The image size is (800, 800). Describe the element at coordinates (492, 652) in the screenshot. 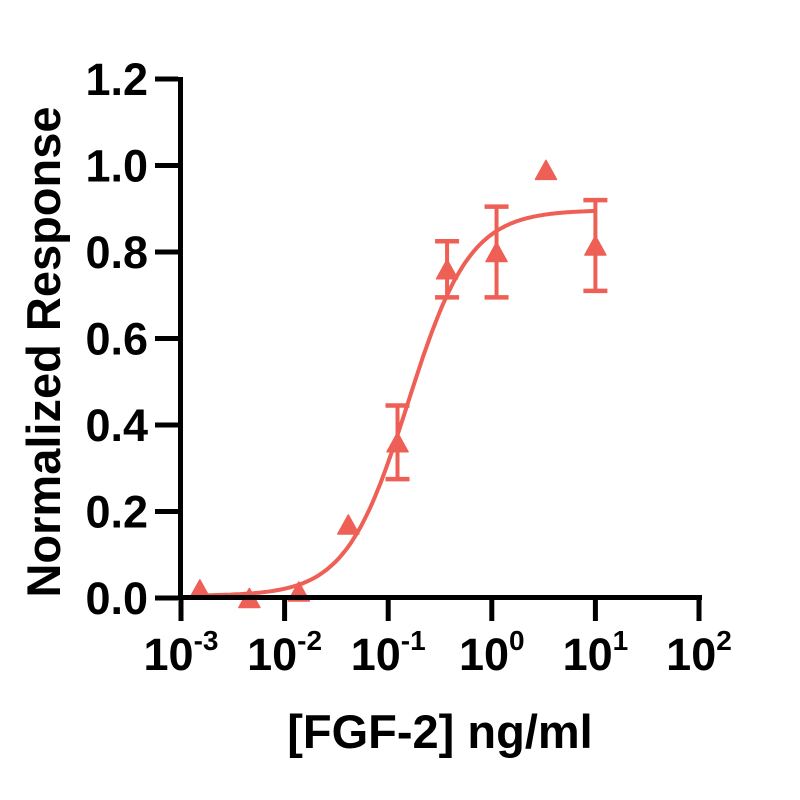

I see `x-tick-label: 10⁰` at that location.